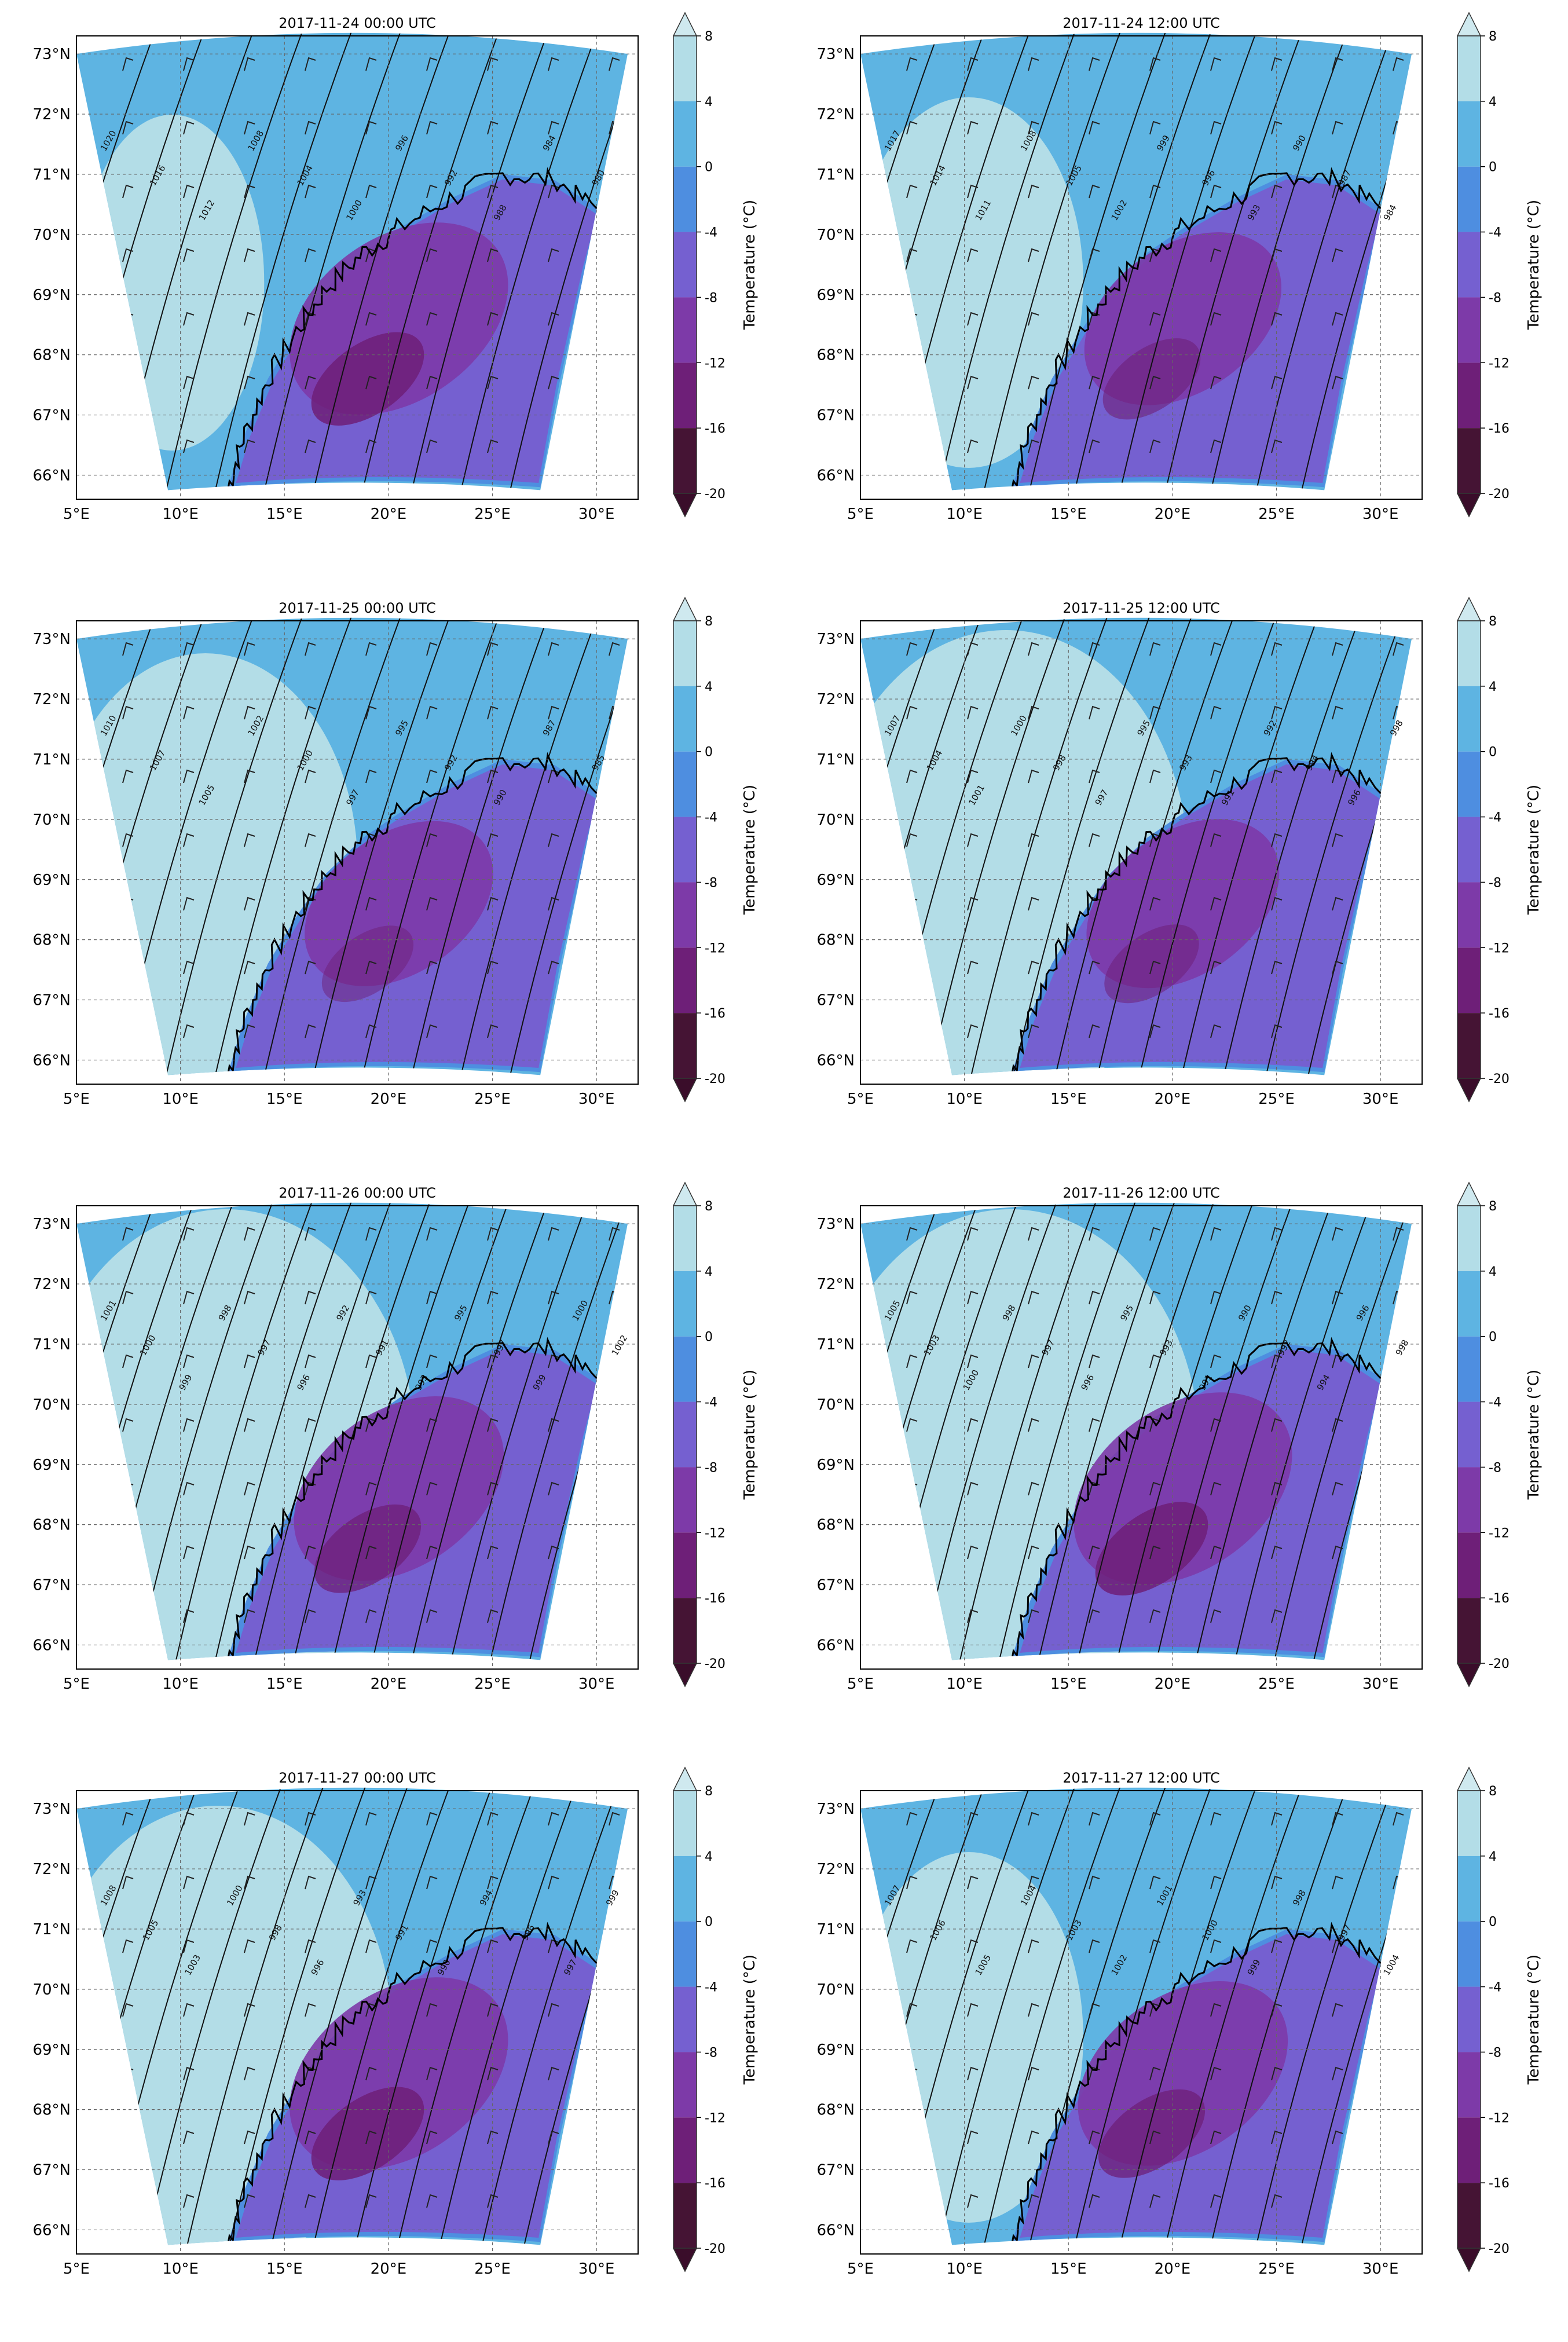  What do you see at coordinates (1499, 429) in the screenshot?
I see `colorbar-tick-label: -16` at bounding box center [1499, 429].